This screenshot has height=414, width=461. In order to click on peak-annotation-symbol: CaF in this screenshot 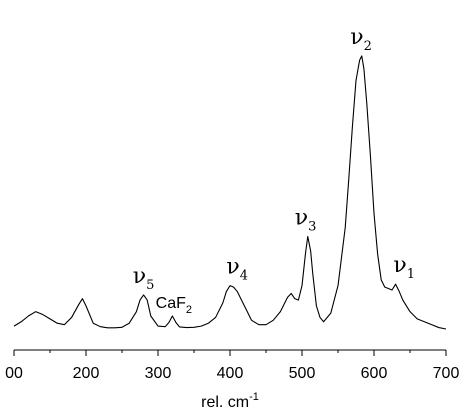, I will do `click(171, 303)`.